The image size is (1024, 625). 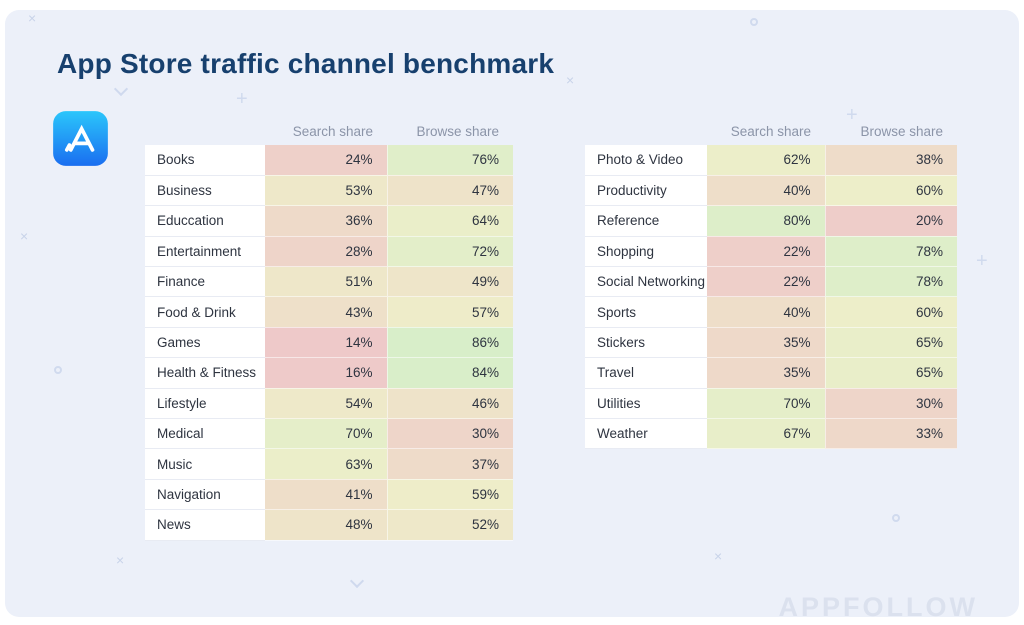 I want to click on table-row: Travel 35% 65%, so click(x=771, y=373).